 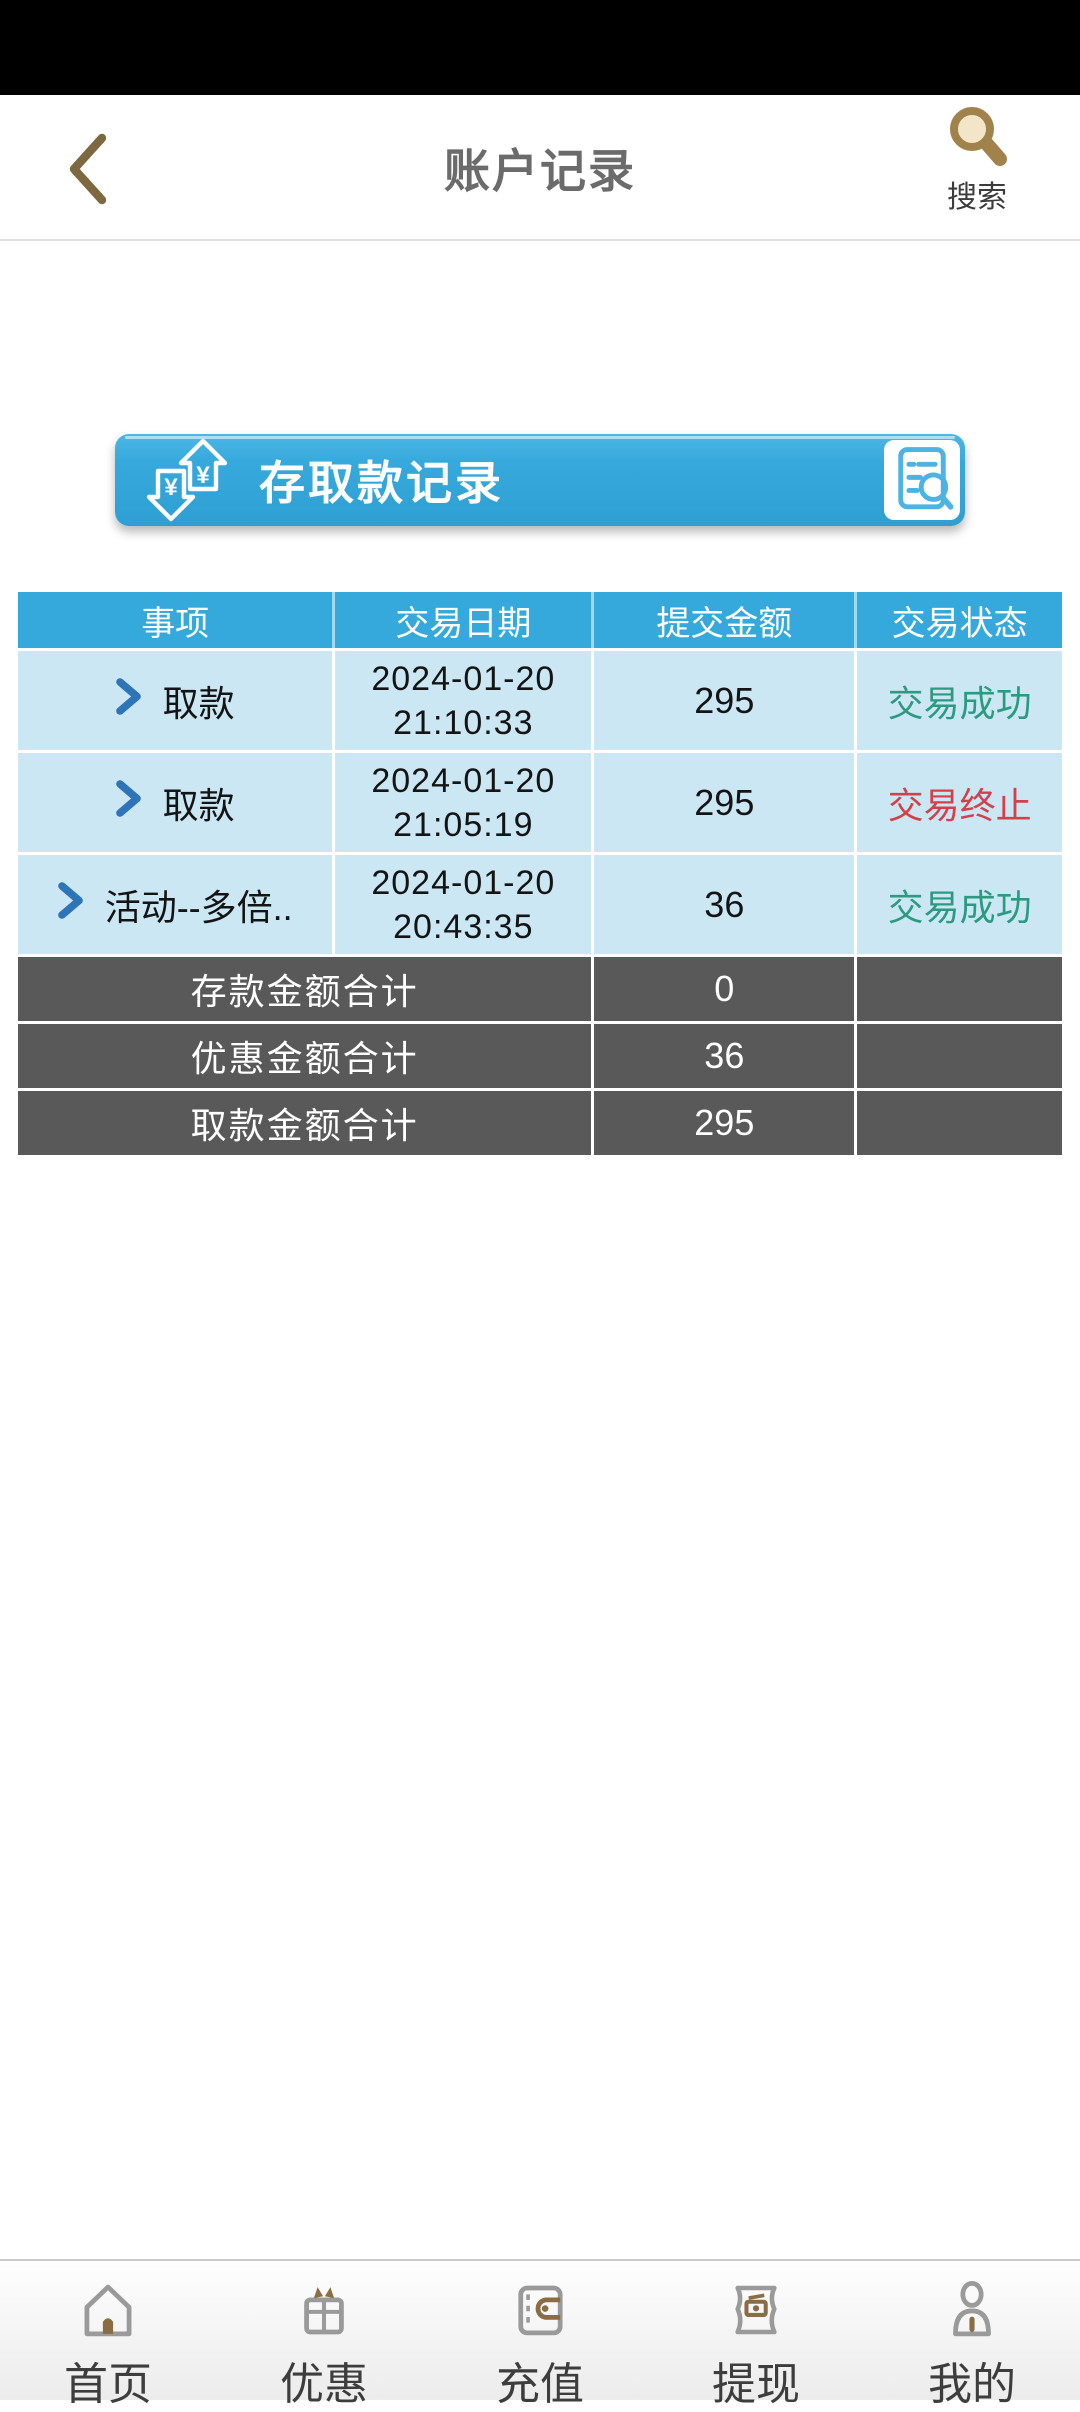 What do you see at coordinates (977, 197) in the screenshot?
I see `search-label: 搜索` at bounding box center [977, 197].